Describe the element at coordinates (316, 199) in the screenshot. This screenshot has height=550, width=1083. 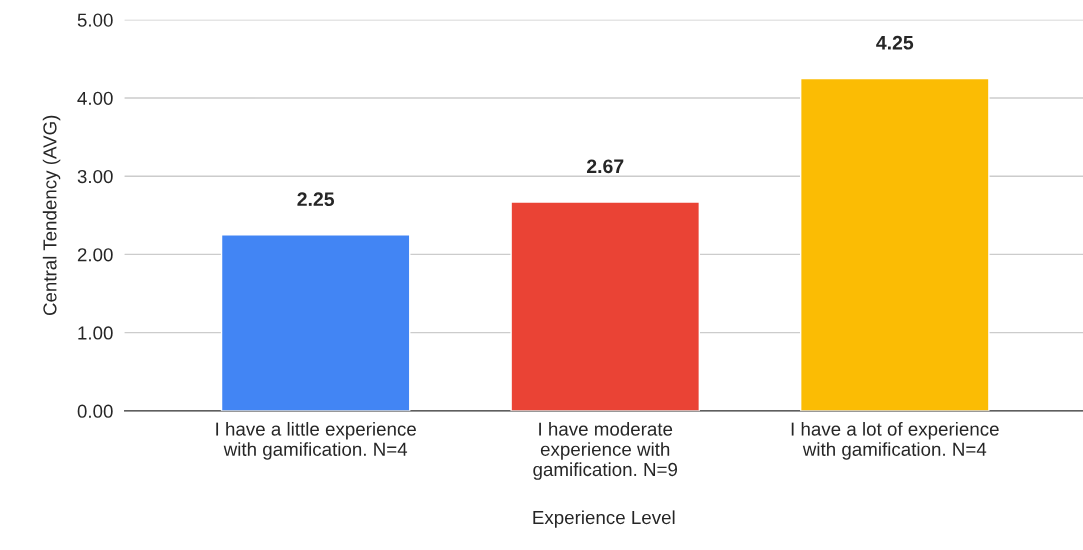
I see `data-label: 2.25` at that location.